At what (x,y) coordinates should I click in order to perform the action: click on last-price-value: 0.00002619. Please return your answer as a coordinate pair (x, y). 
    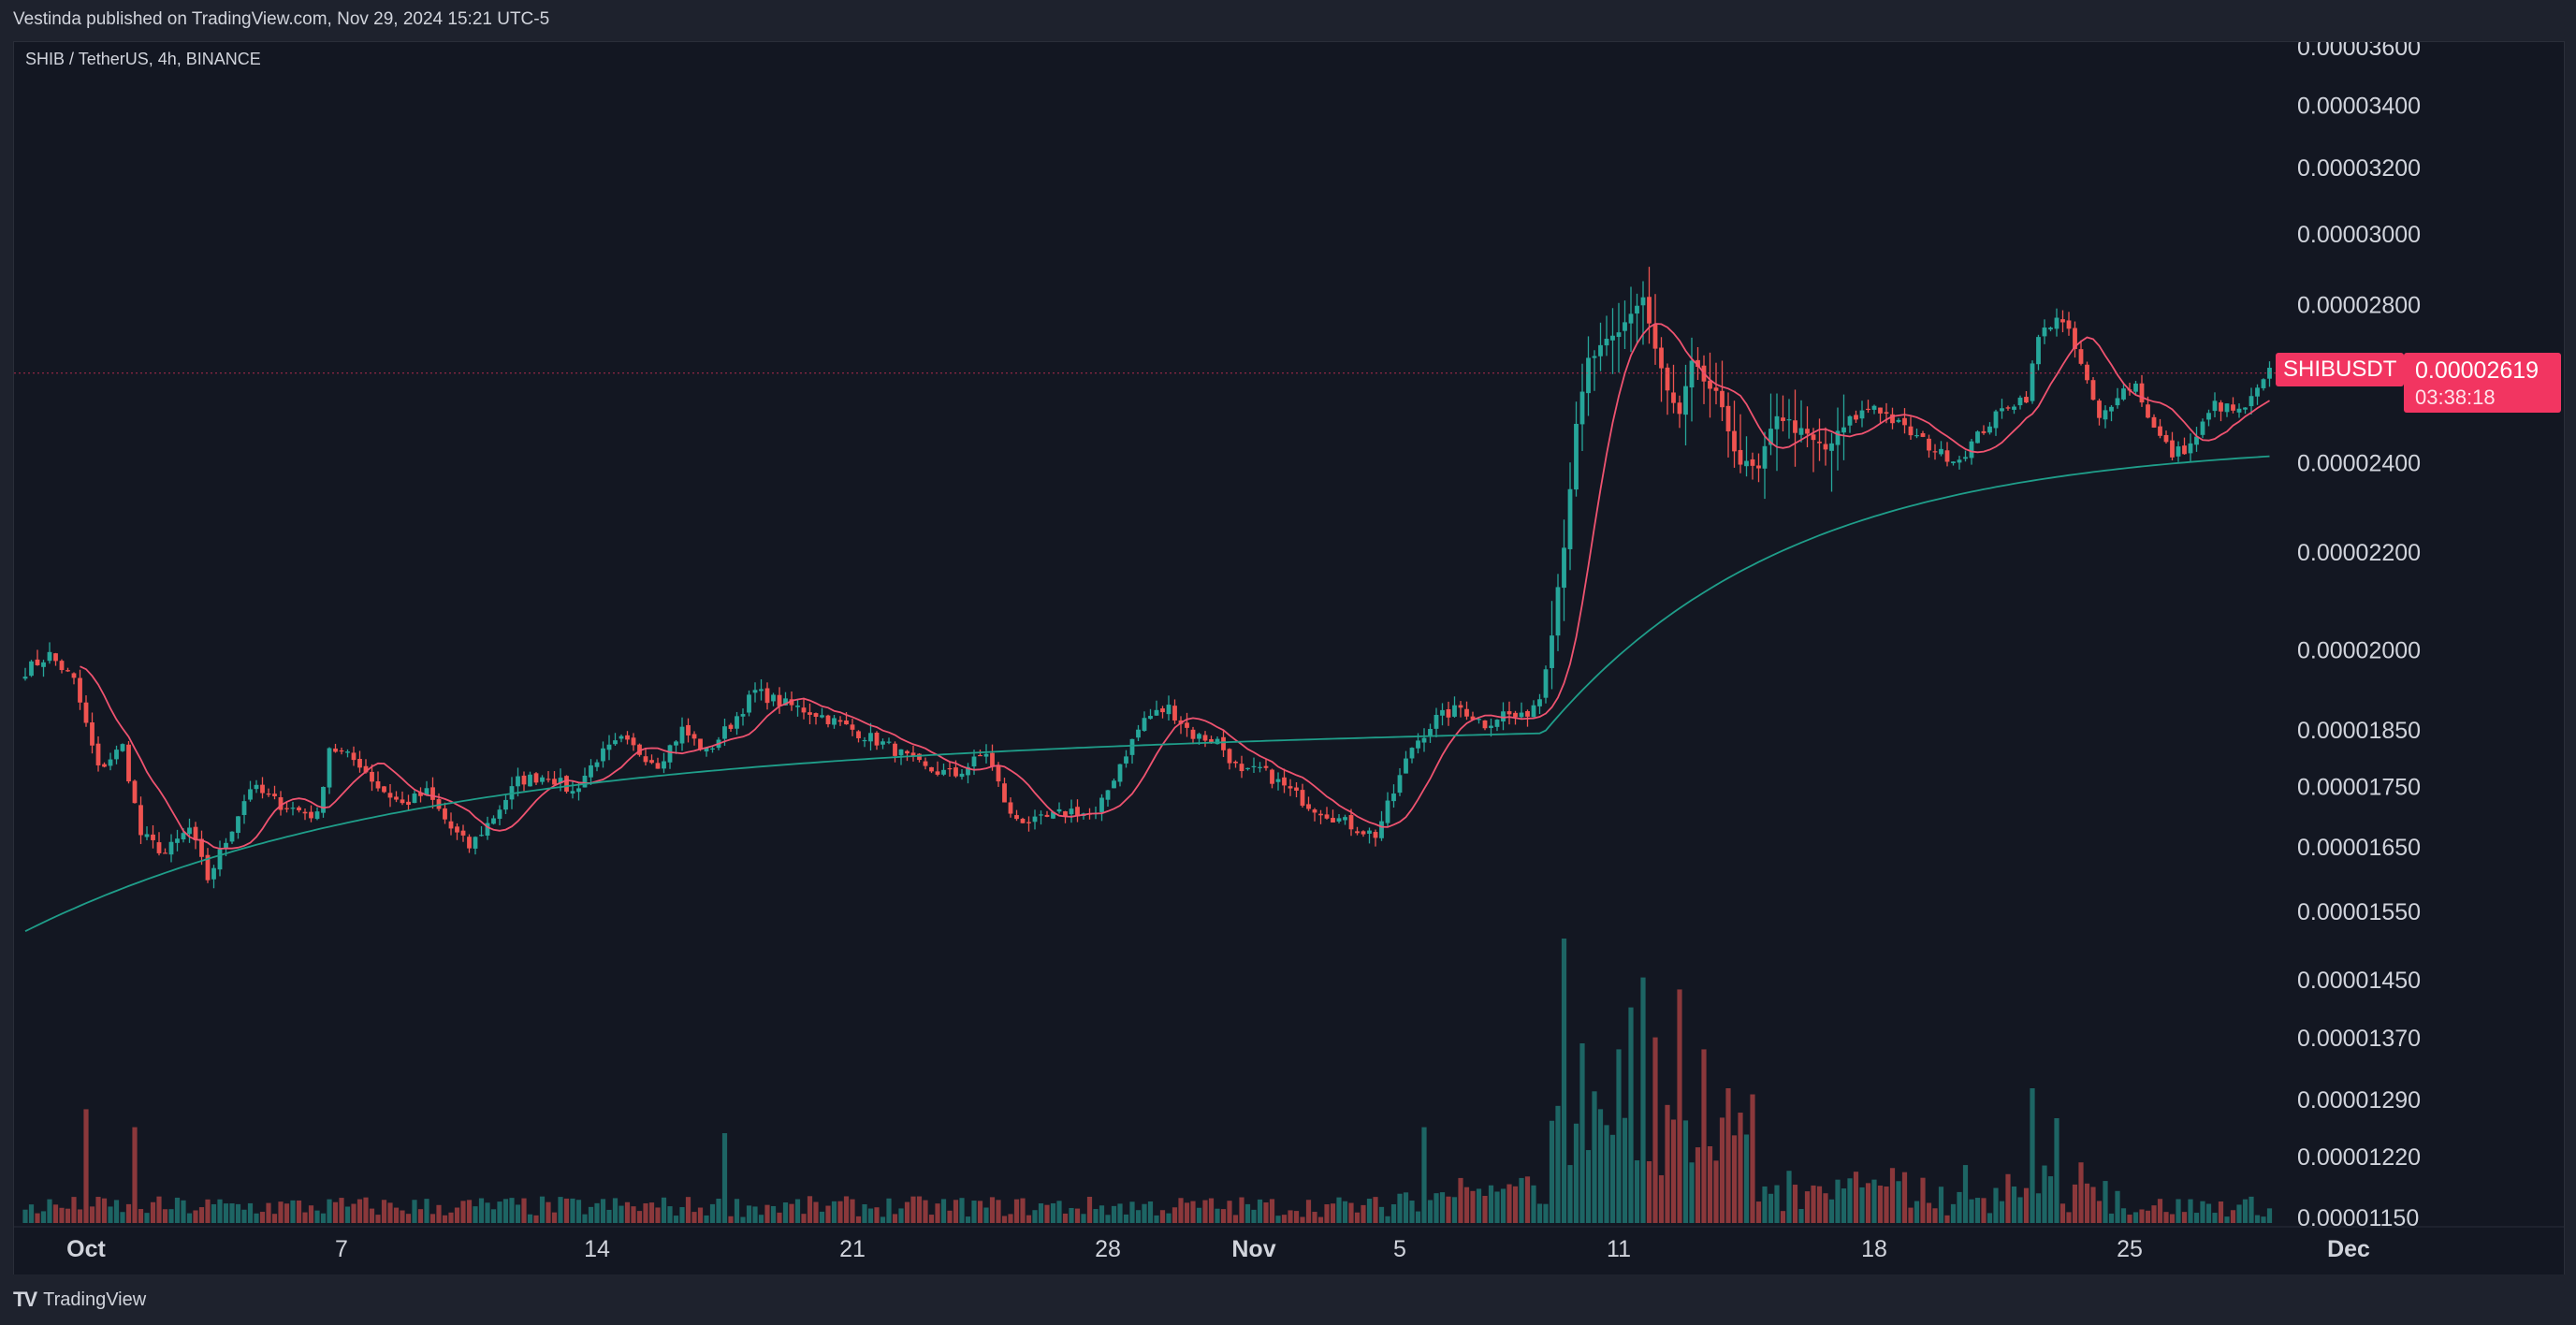
    Looking at the image, I should click on (2477, 371).